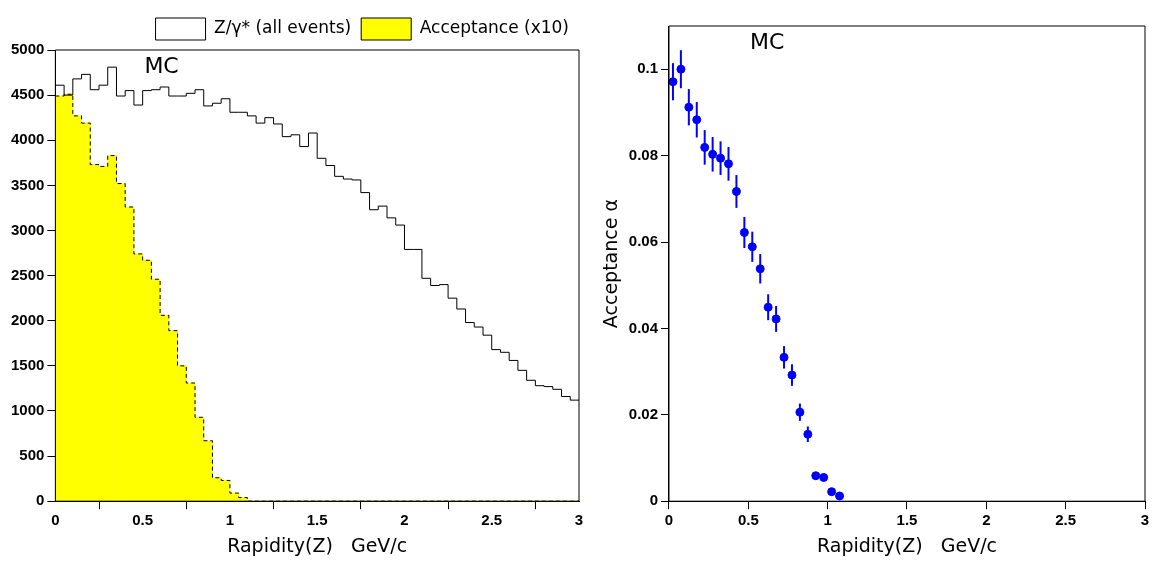  What do you see at coordinates (27, 229) in the screenshot?
I see `y-tick-label: 3000` at bounding box center [27, 229].